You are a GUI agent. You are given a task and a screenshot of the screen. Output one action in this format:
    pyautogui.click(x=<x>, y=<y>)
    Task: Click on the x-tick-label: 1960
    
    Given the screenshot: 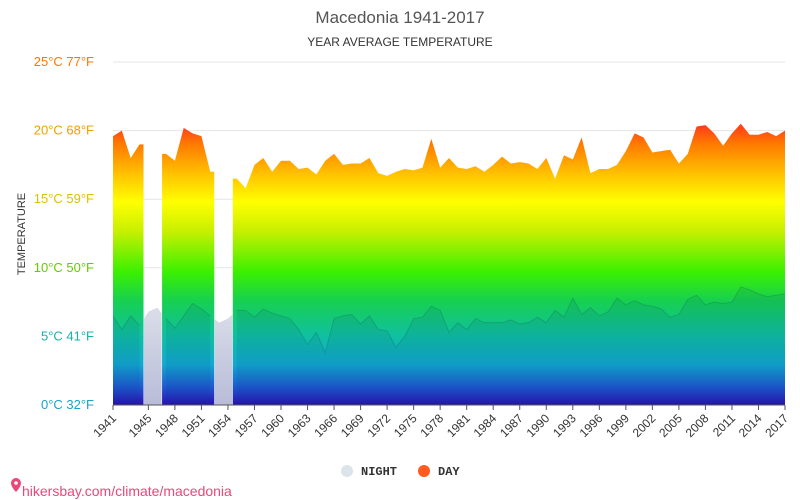 What is the action you would take?
    pyautogui.click(x=272, y=425)
    